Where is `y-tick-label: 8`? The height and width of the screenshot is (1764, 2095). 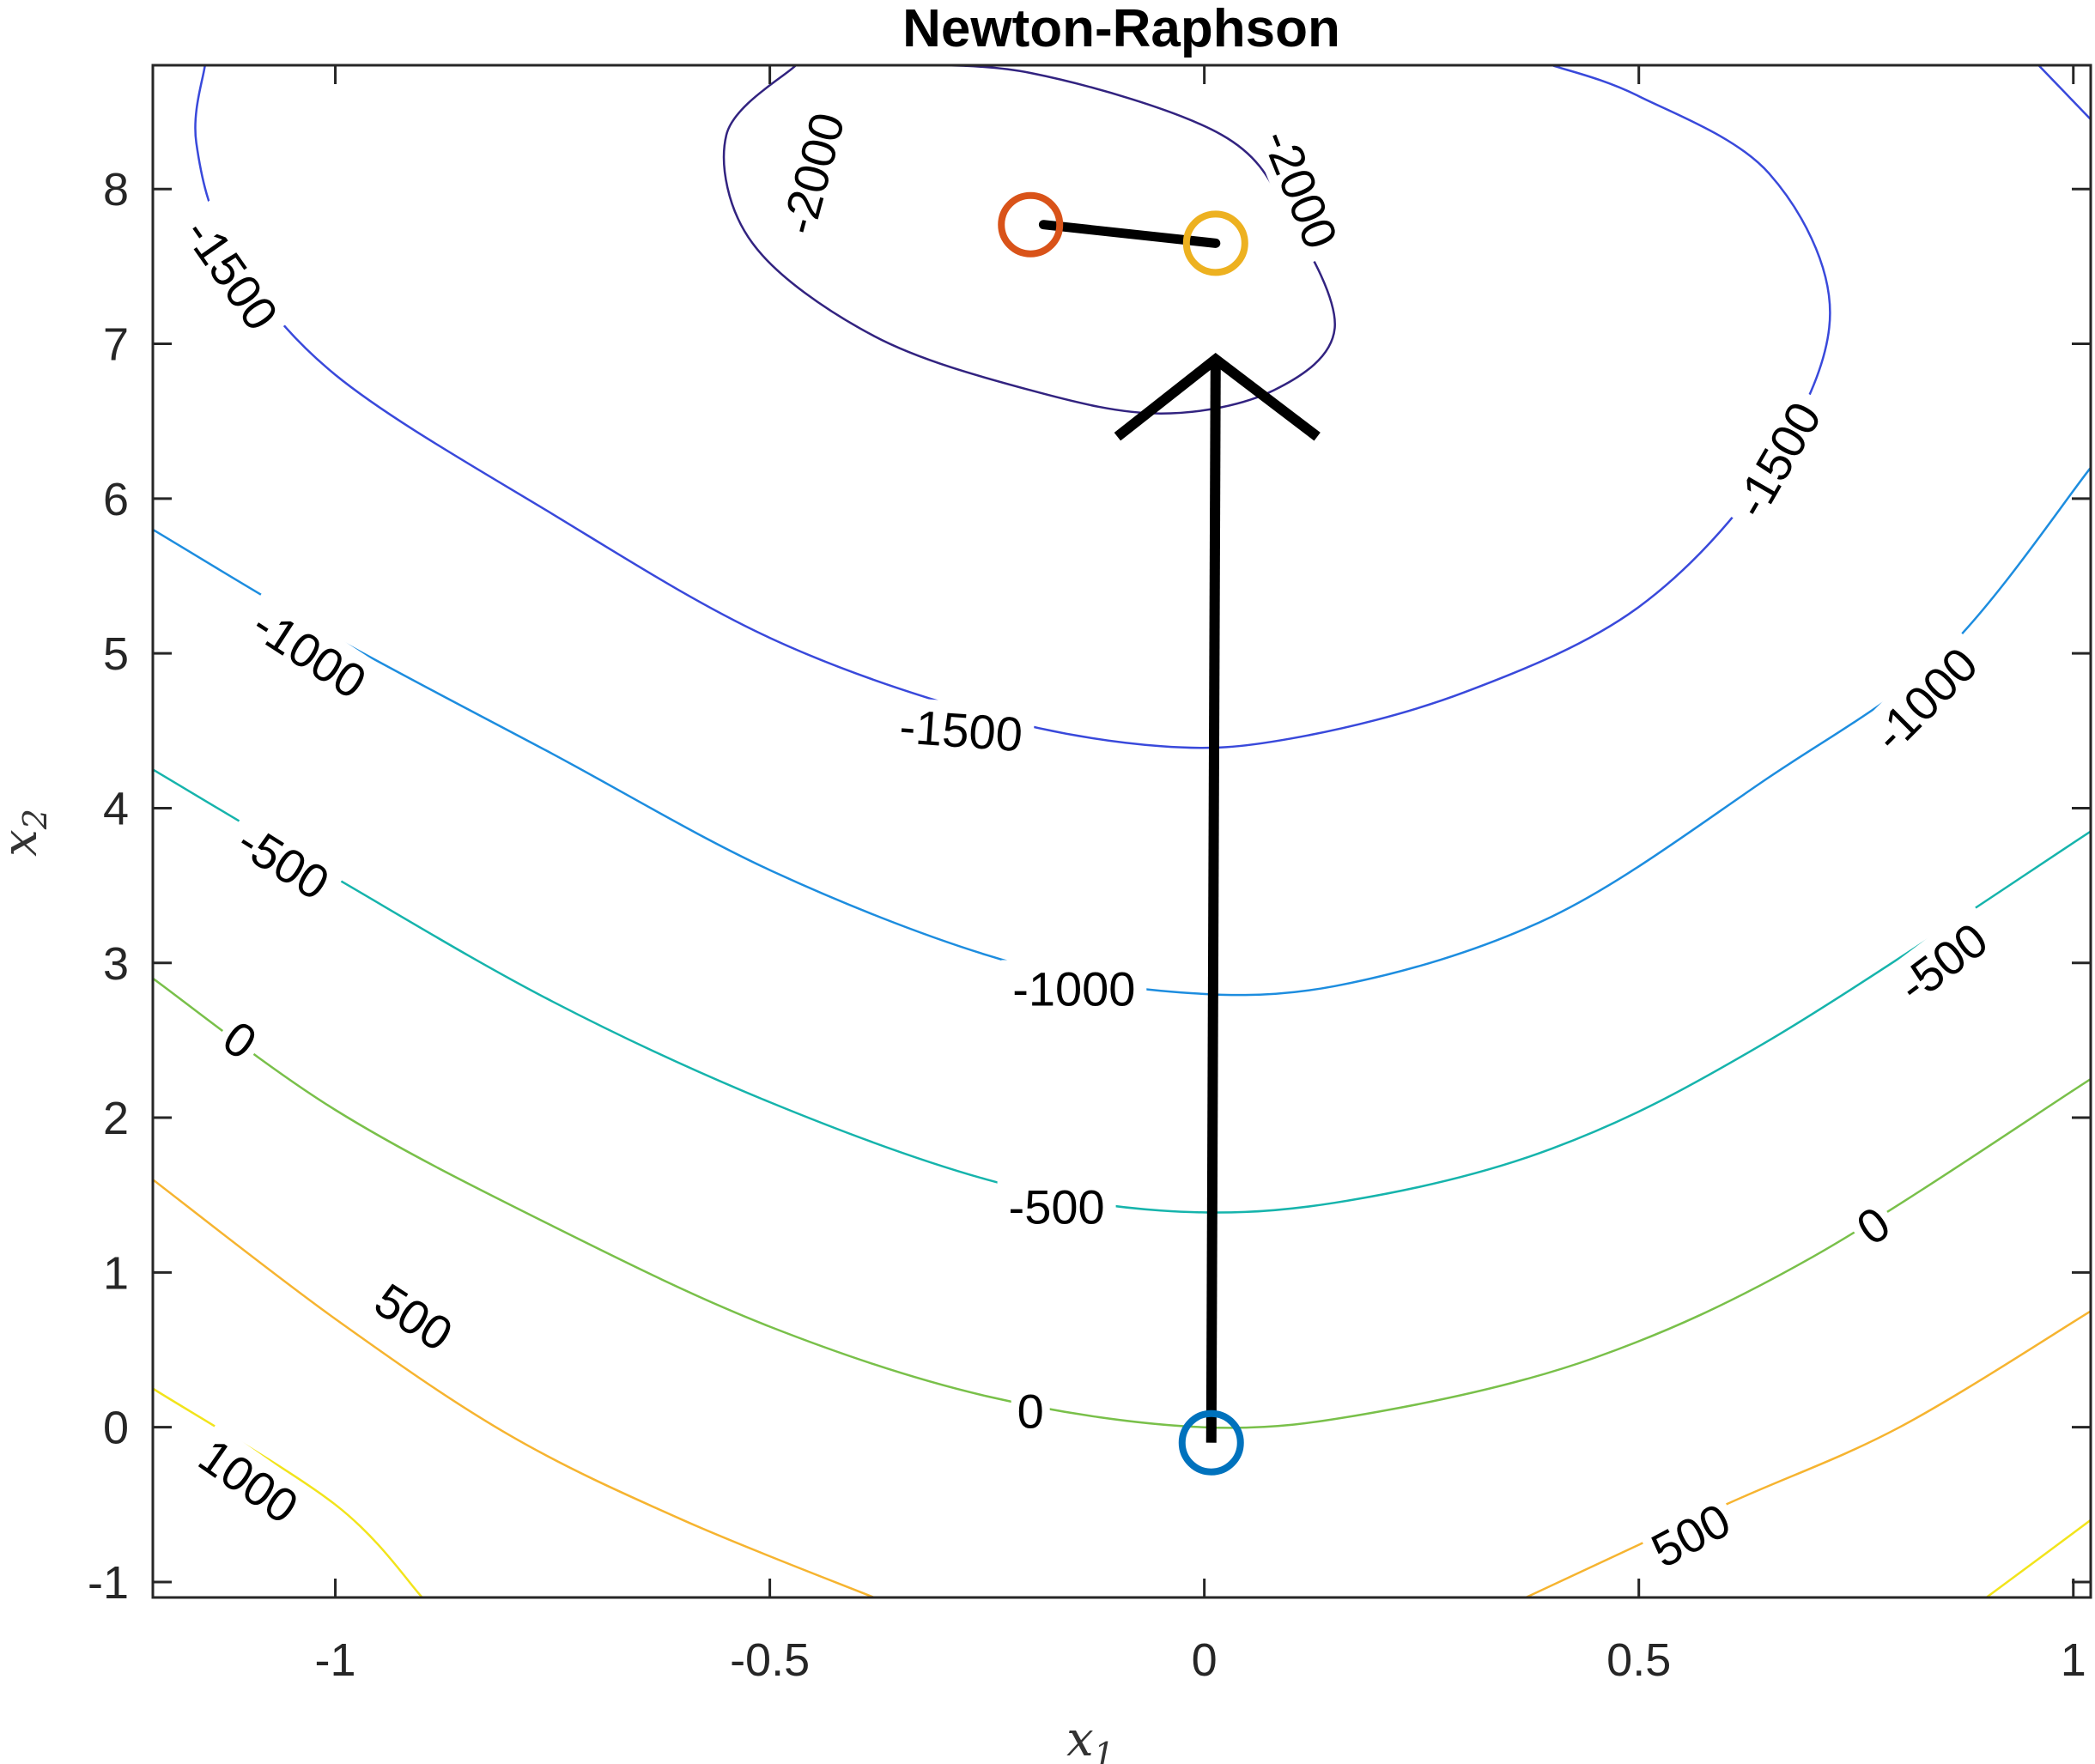
y-tick-label: 8 is located at coordinates (116, 189).